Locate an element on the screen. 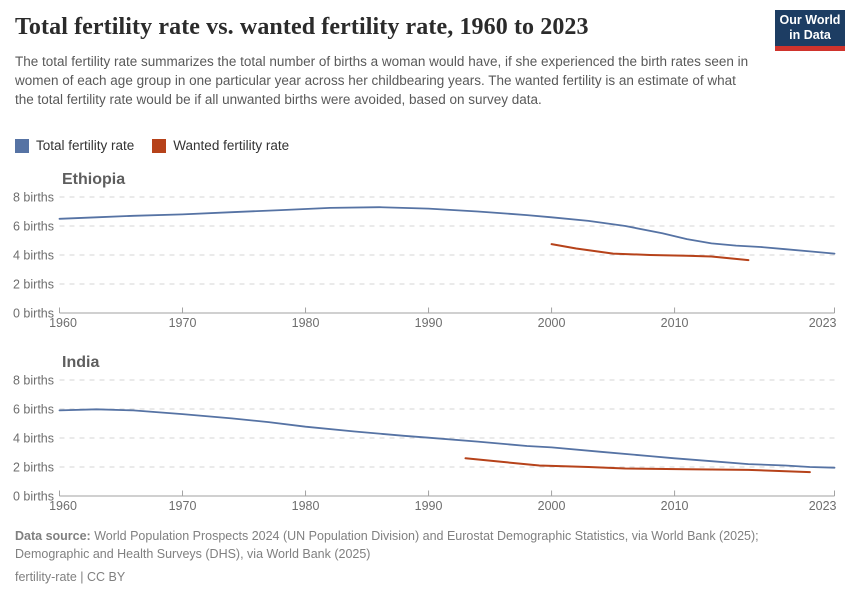 Image resolution: width=850 pixels, height=600 pixels. legend-item-total-fertility: Total fertility rate is located at coordinates (74, 145).